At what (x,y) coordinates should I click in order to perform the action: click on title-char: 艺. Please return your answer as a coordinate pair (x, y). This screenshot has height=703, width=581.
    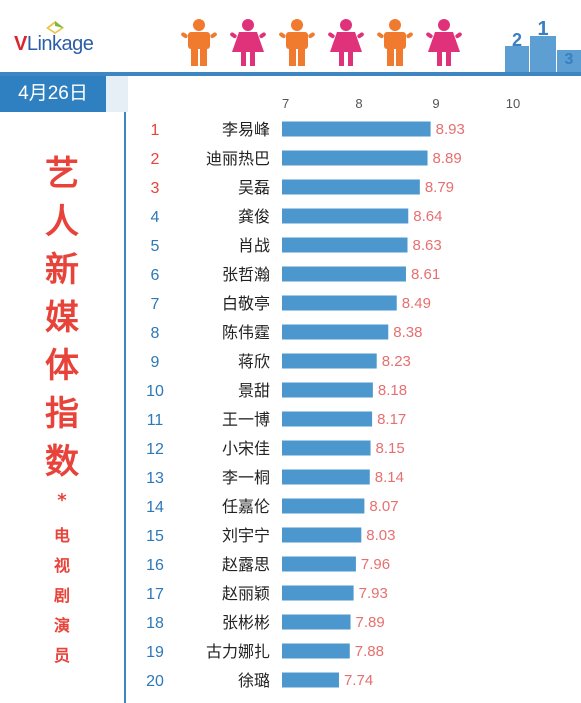
    Looking at the image, I should click on (62, 174).